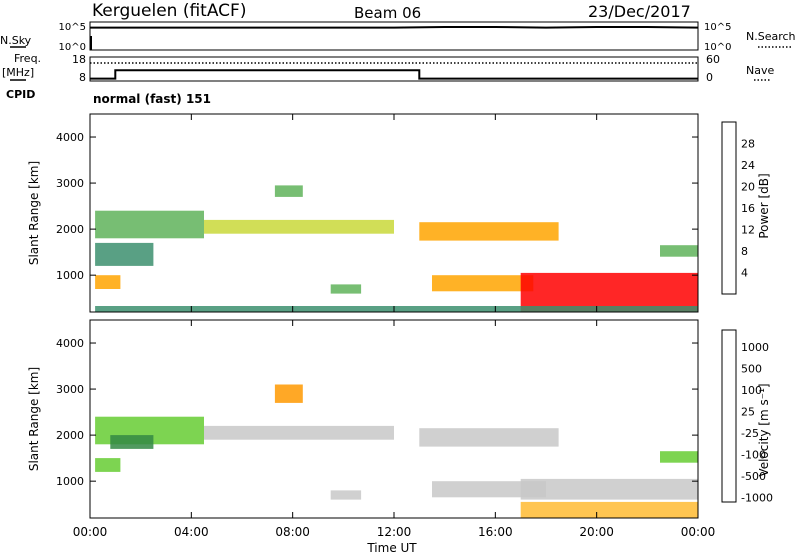  What do you see at coordinates (70, 183) in the screenshot?
I see `power-ytick-label: 3000` at bounding box center [70, 183].